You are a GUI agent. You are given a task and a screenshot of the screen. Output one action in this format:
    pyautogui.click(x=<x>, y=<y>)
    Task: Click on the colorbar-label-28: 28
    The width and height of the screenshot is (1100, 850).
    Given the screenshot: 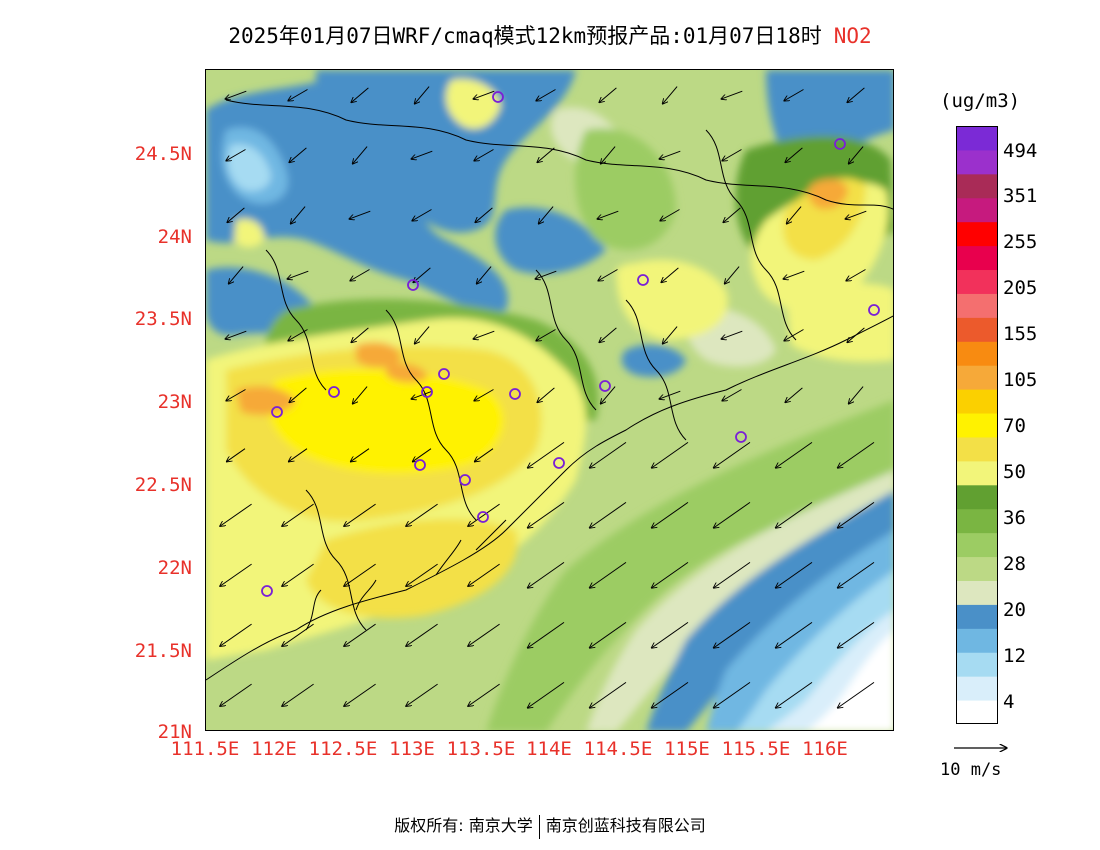 What is the action you would take?
    pyautogui.click(x=1014, y=564)
    